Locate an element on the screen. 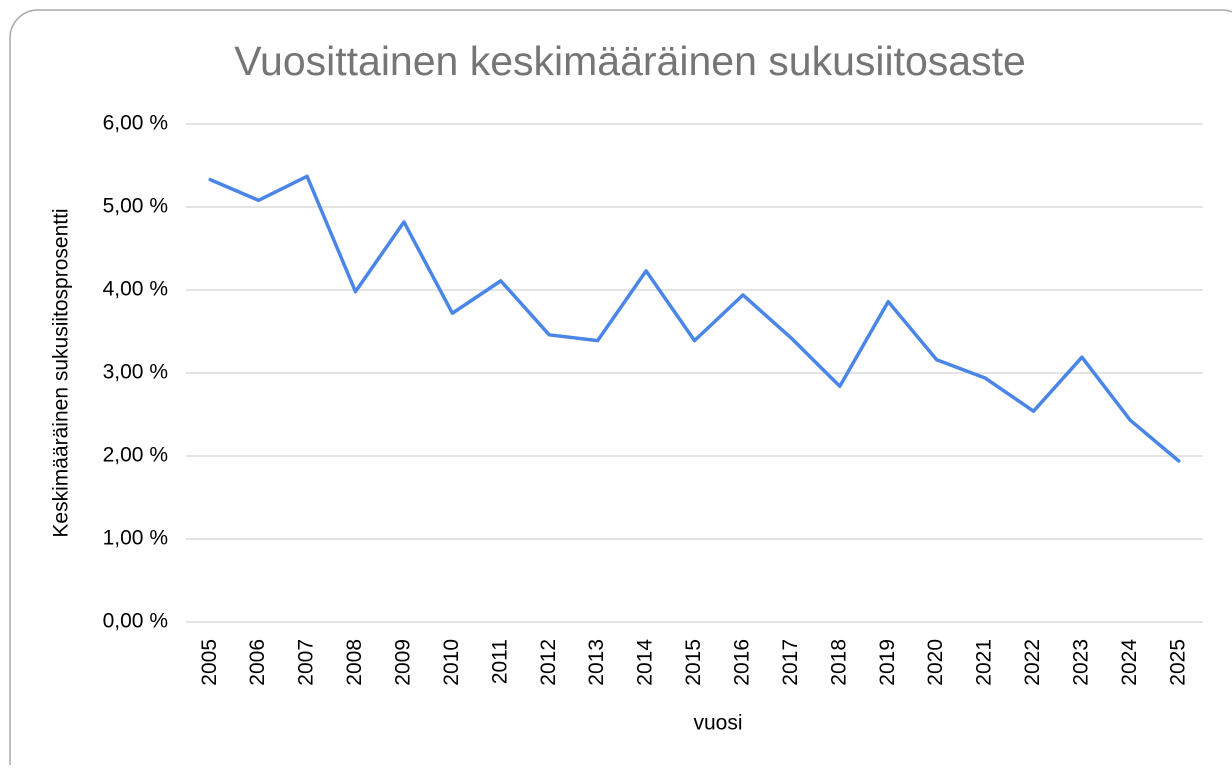  x-tick-label: 2019 is located at coordinates (887, 662).